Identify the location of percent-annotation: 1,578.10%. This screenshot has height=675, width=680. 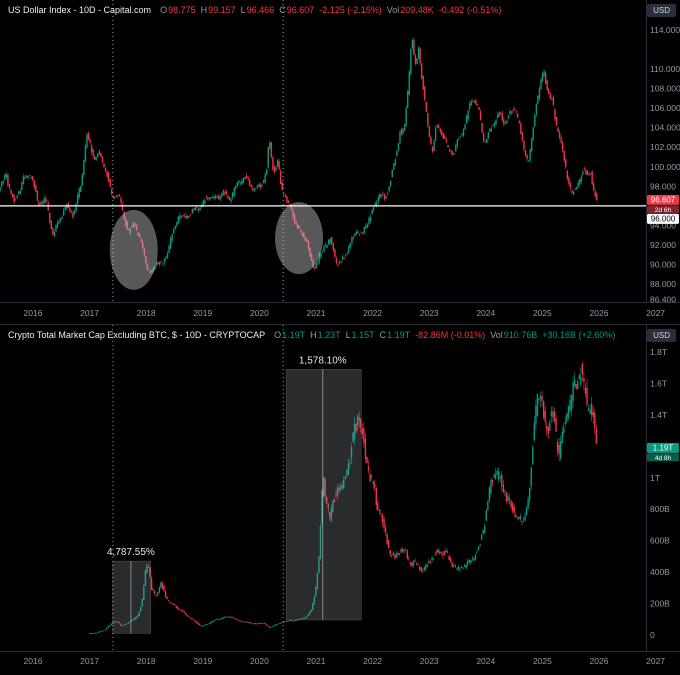
(323, 360).